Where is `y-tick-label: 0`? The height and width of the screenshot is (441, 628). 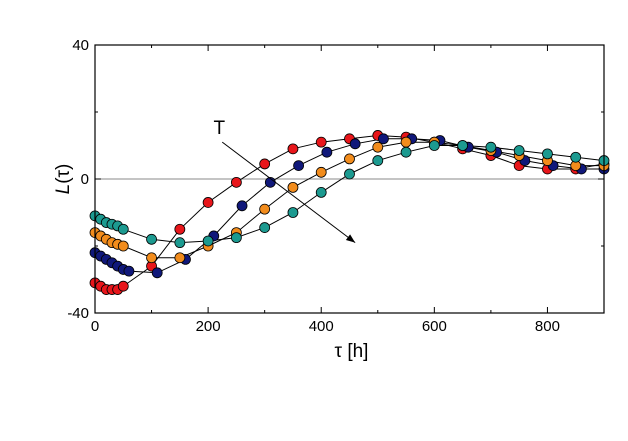
y-tick-label: 0 is located at coordinates (85, 179).